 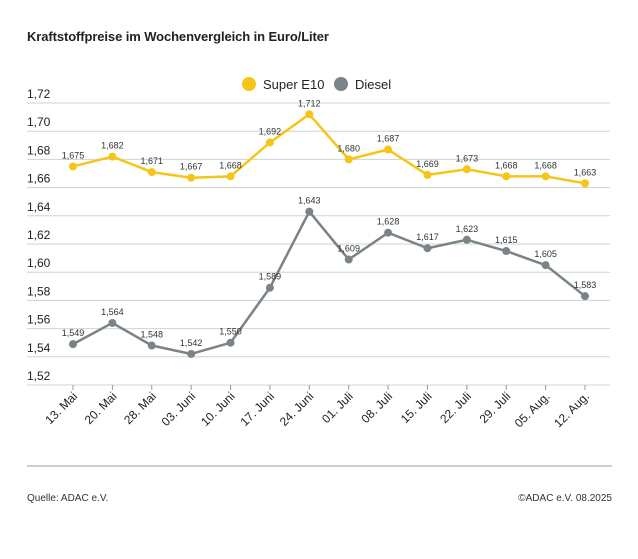 What do you see at coordinates (218, 409) in the screenshot?
I see `x-tick-label: 10. Juni` at bounding box center [218, 409].